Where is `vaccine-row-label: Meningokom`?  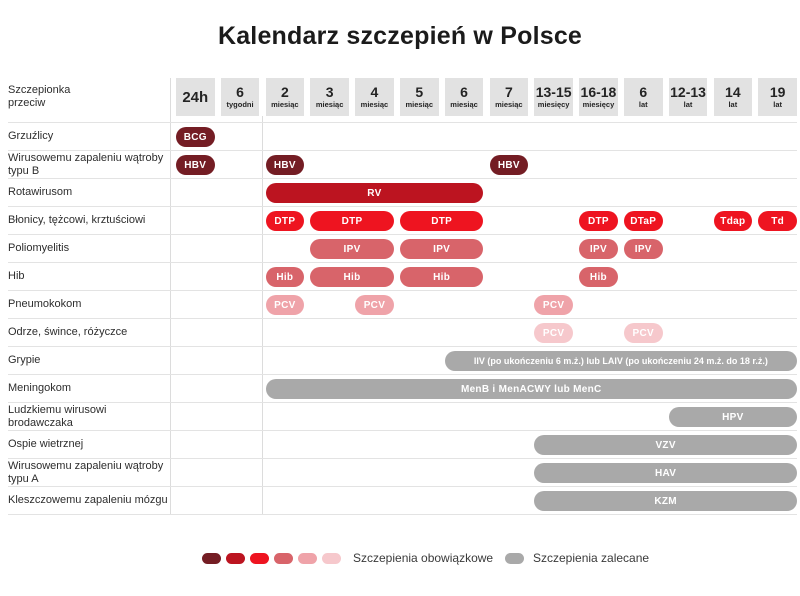 vaccine-row-label: Meningokom is located at coordinates (39, 388).